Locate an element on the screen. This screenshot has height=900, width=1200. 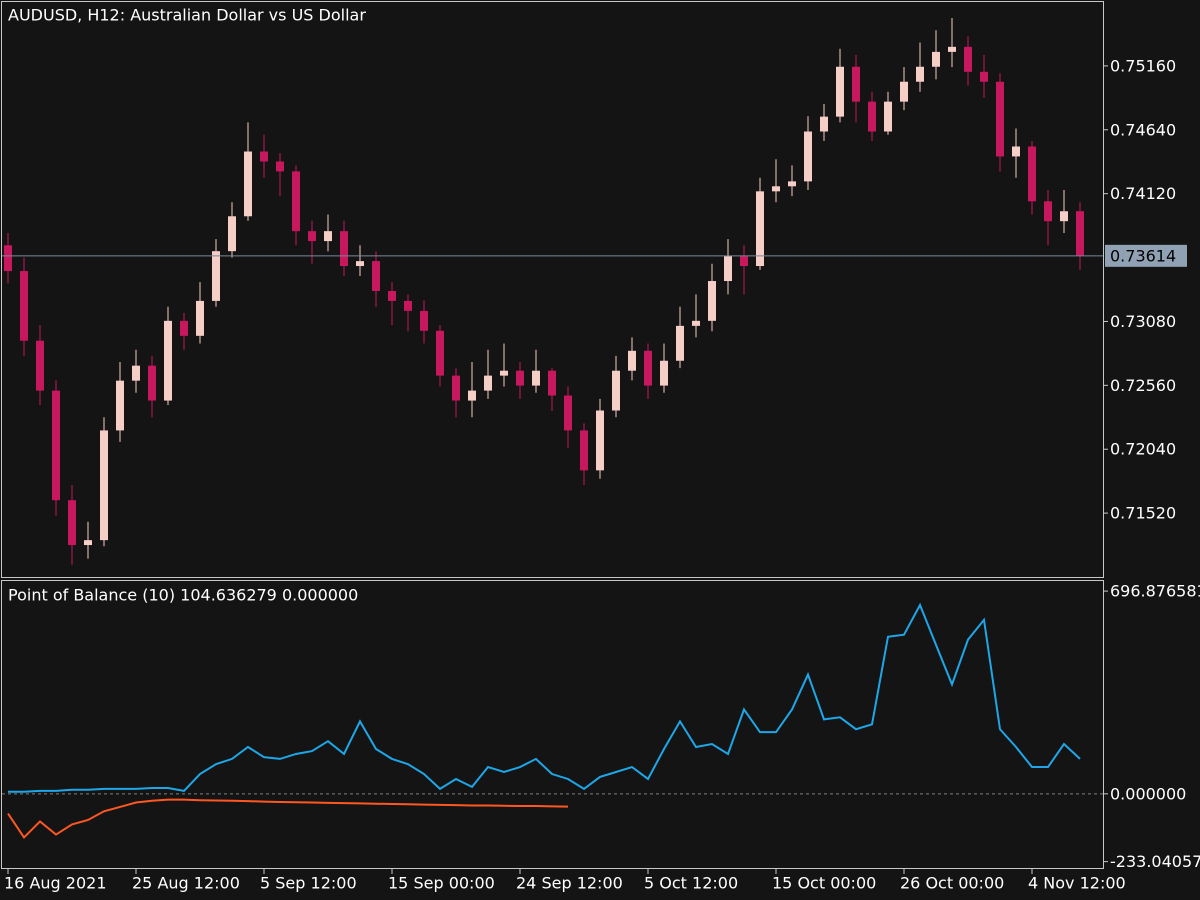
x-tick-label: 5 Oct 12:00 is located at coordinates (691, 883).